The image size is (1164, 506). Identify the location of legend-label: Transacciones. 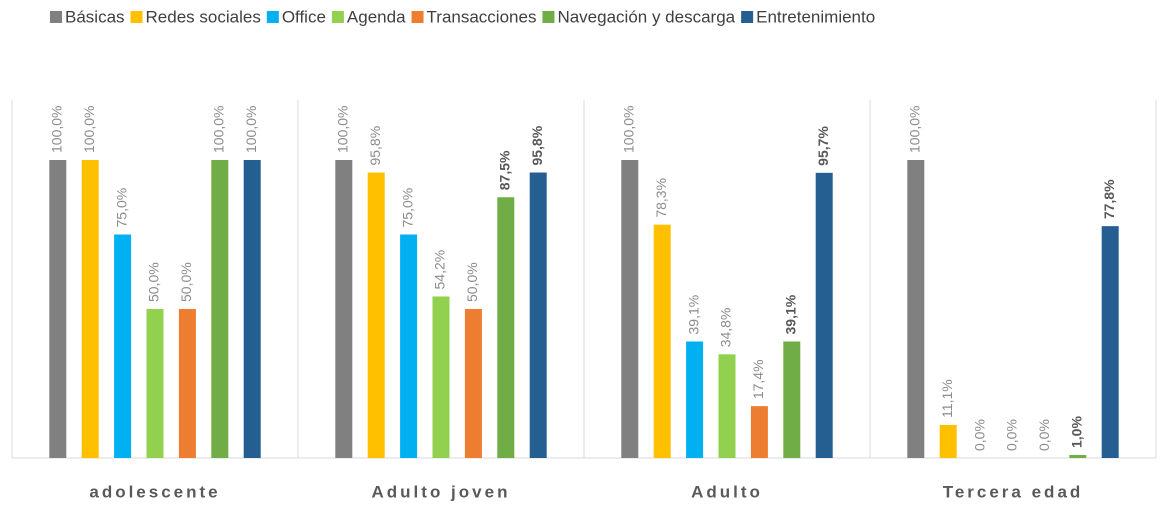
(482, 16).